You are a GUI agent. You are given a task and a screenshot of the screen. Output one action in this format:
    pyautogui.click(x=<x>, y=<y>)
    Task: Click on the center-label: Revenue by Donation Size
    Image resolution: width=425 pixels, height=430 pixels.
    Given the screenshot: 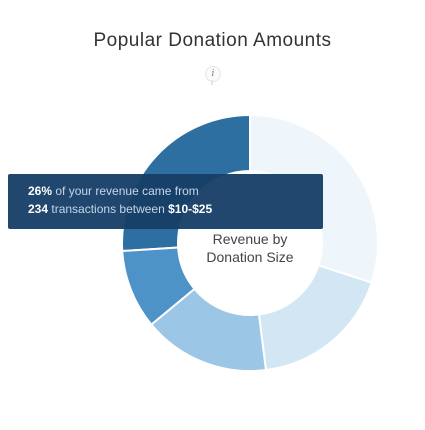 What is the action you would take?
    pyautogui.click(x=250, y=248)
    